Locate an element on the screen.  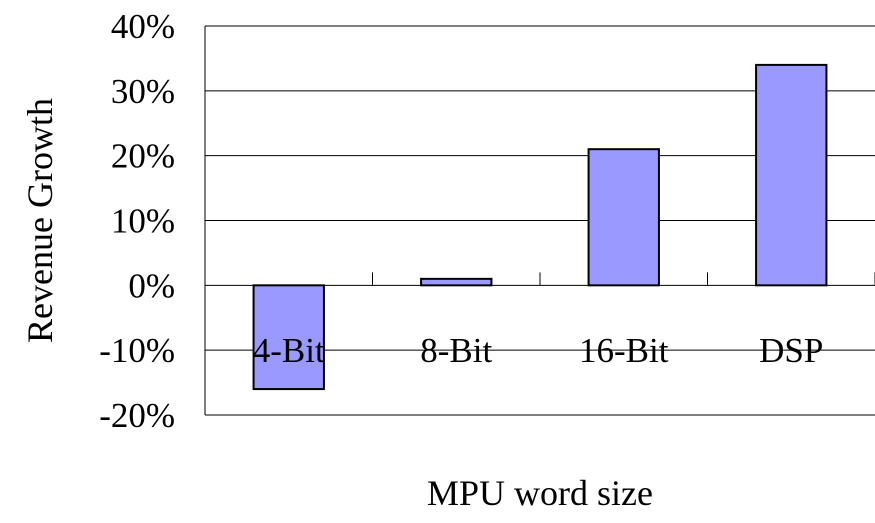
y-axis-title: Revenue Growth is located at coordinates (40, 220).